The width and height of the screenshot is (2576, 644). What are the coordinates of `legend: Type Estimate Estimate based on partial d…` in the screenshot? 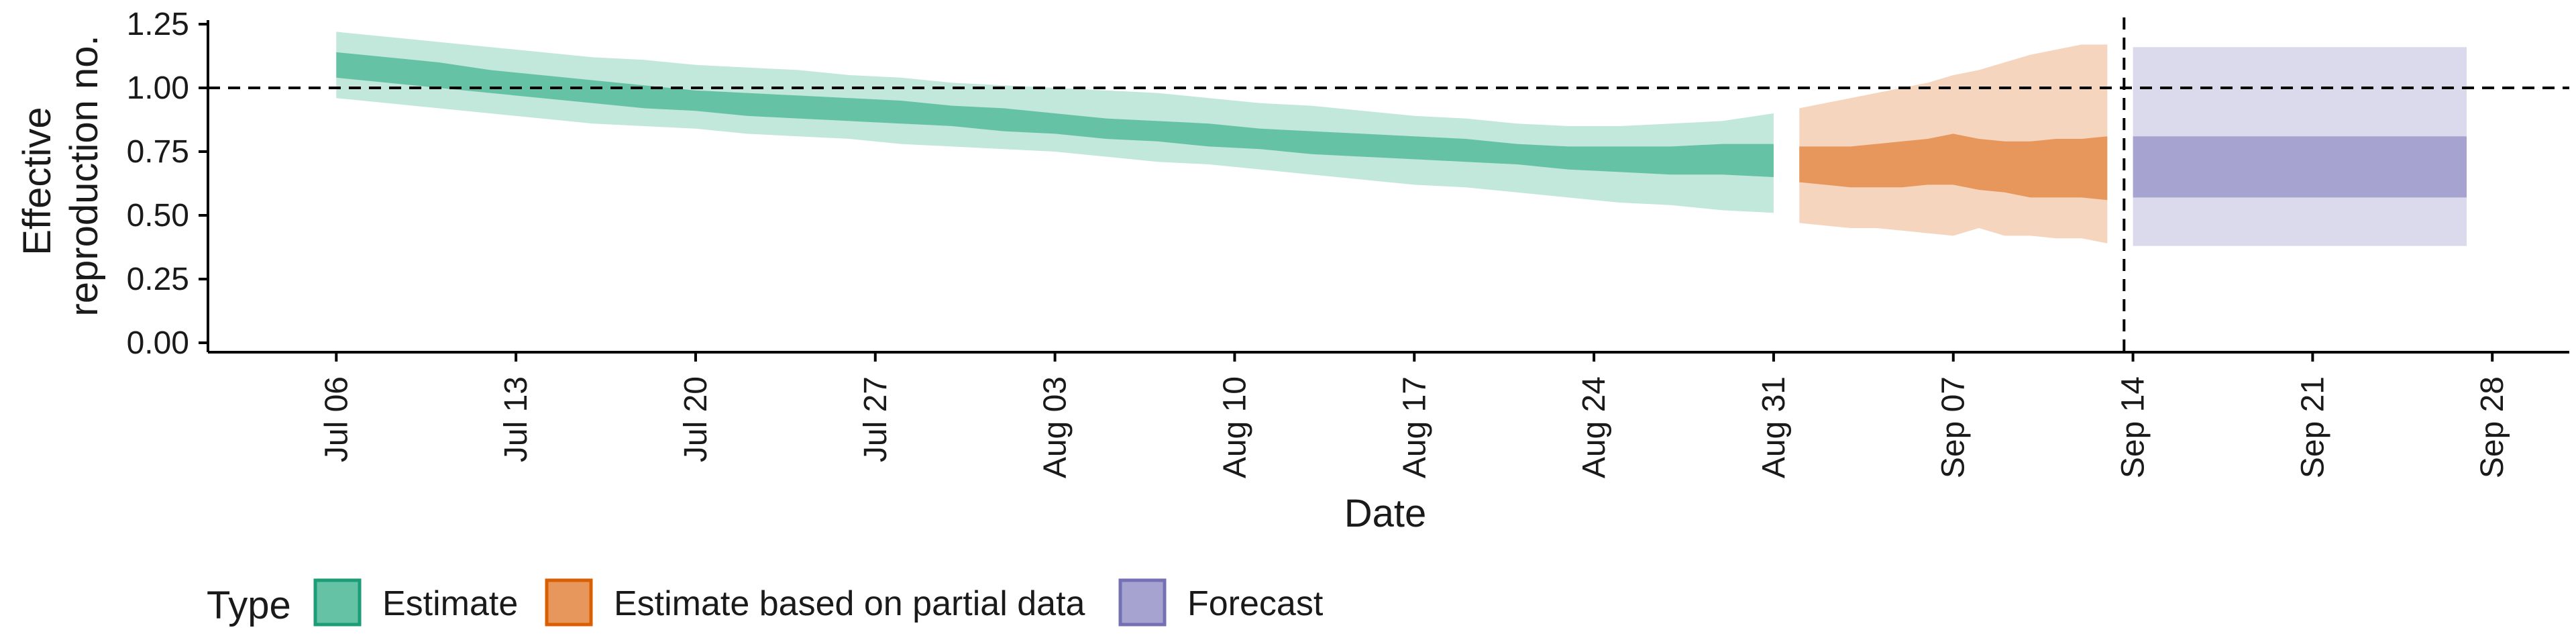 It's located at (765, 602).